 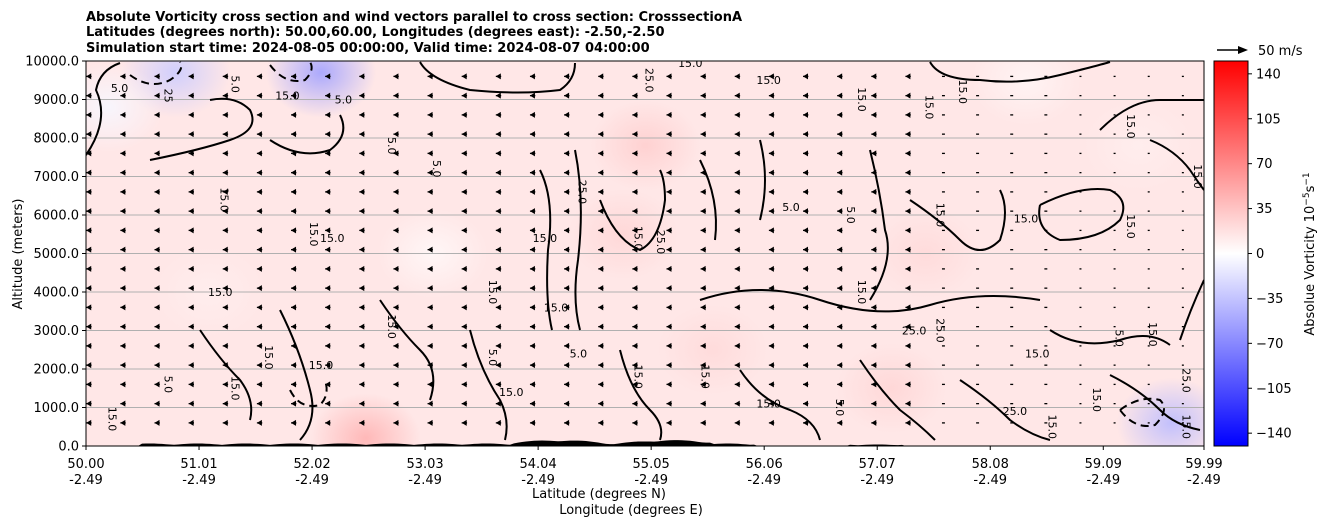 I want to click on y-tick-label: 0.0, so click(x=68, y=447).